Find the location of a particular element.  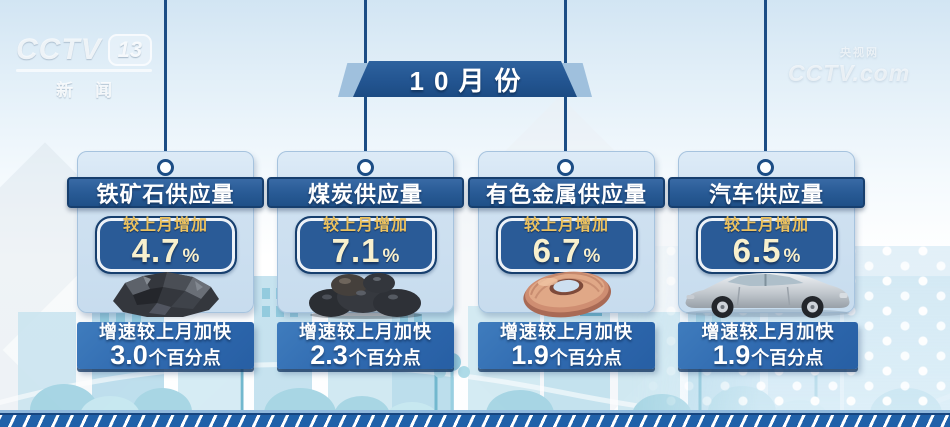

coal-photo is located at coordinates (365, 296).